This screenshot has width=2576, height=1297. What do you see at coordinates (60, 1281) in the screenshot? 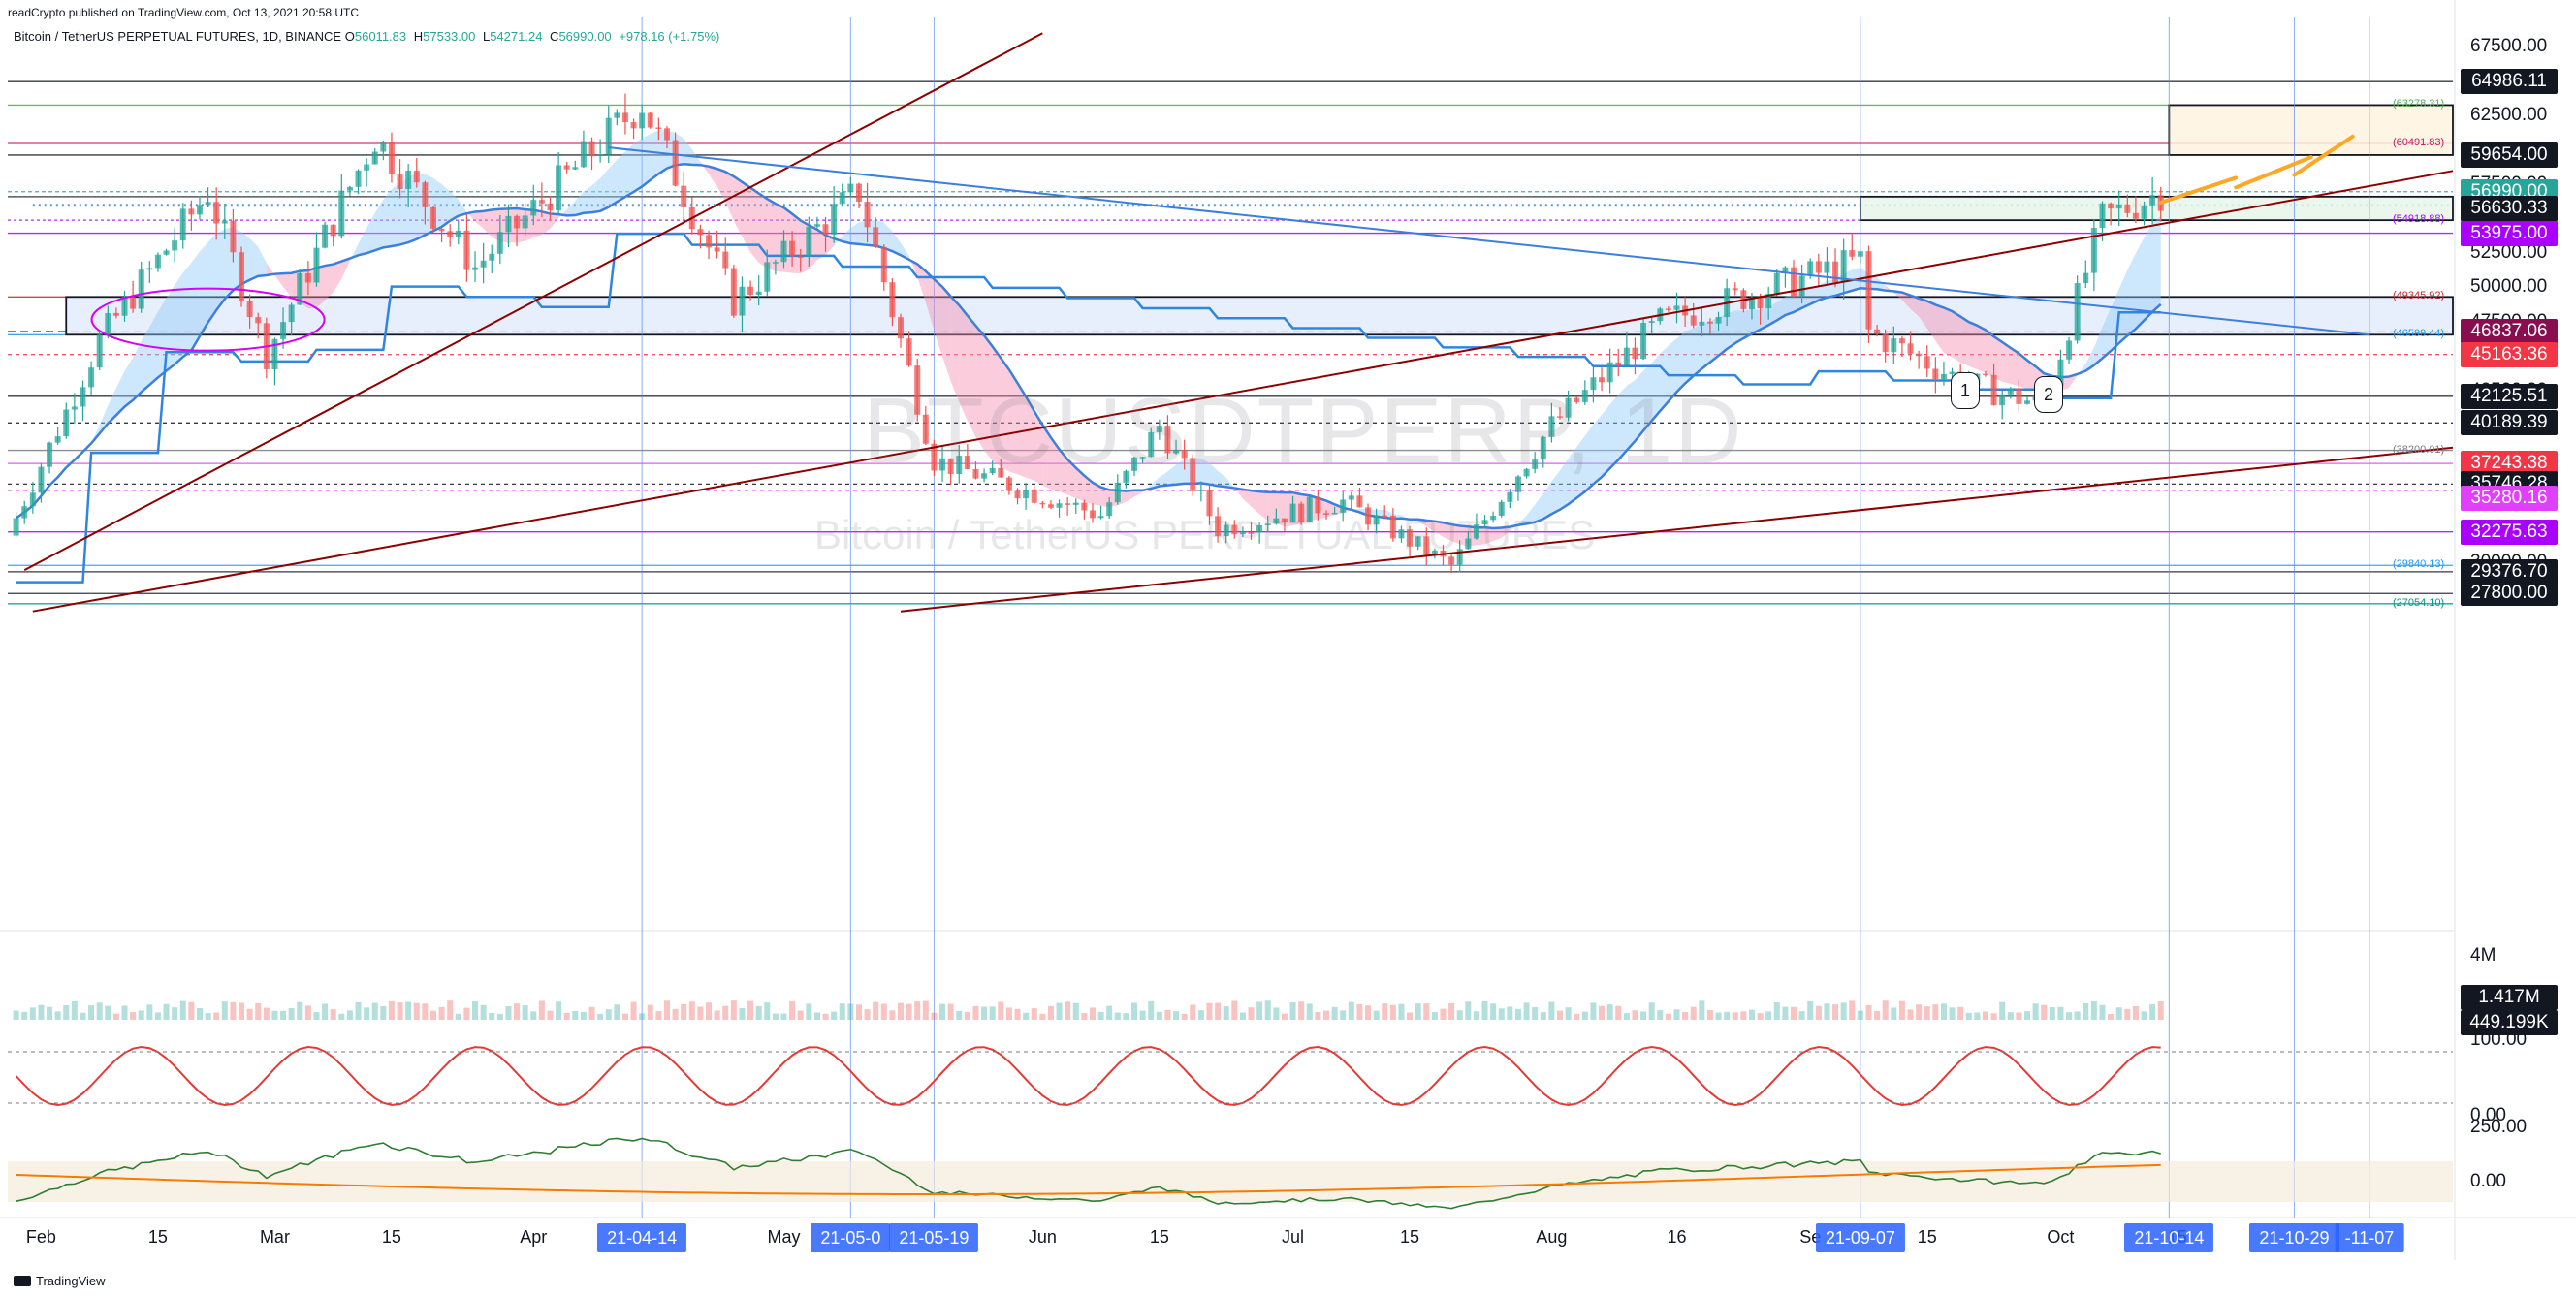
I see `tradingview-logo: TradingView` at bounding box center [60, 1281].